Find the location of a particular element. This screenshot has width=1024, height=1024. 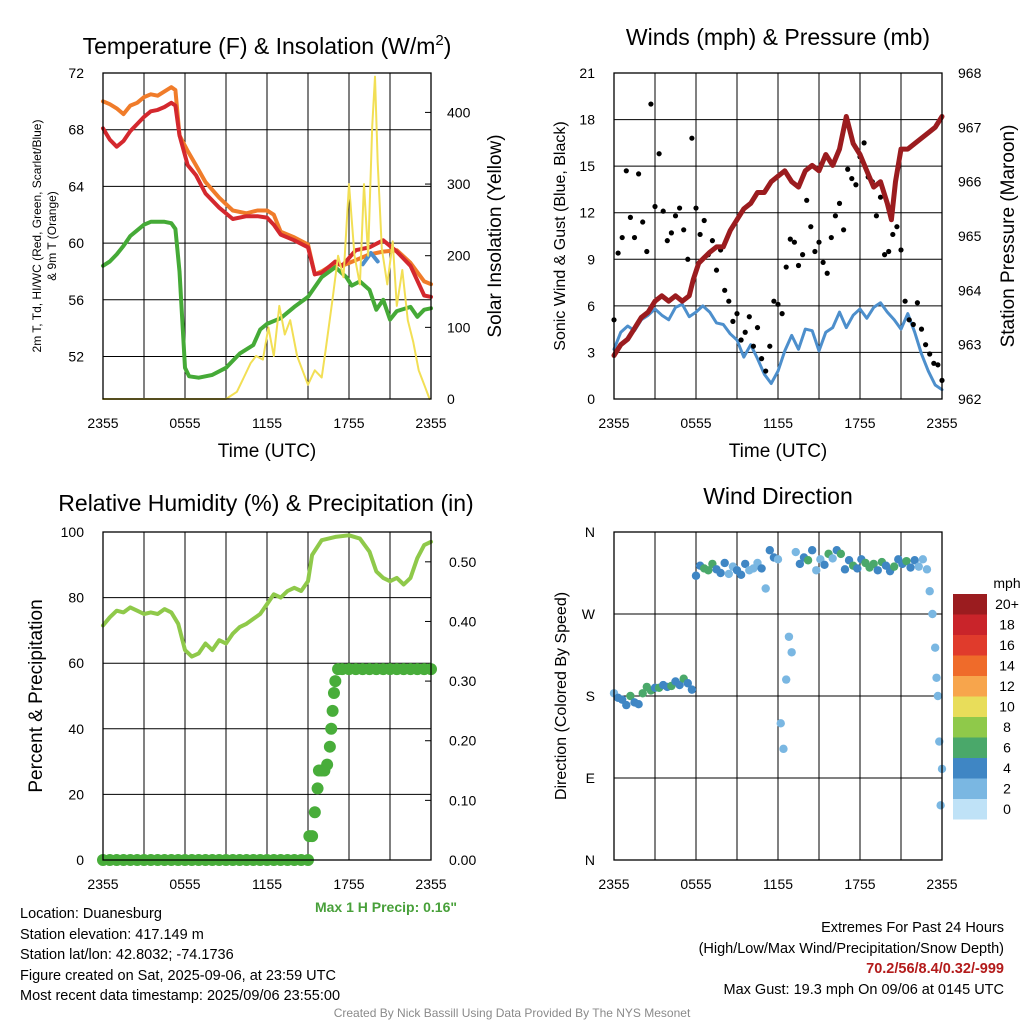

right-y-tick-label: 966 is located at coordinates (970, 182).